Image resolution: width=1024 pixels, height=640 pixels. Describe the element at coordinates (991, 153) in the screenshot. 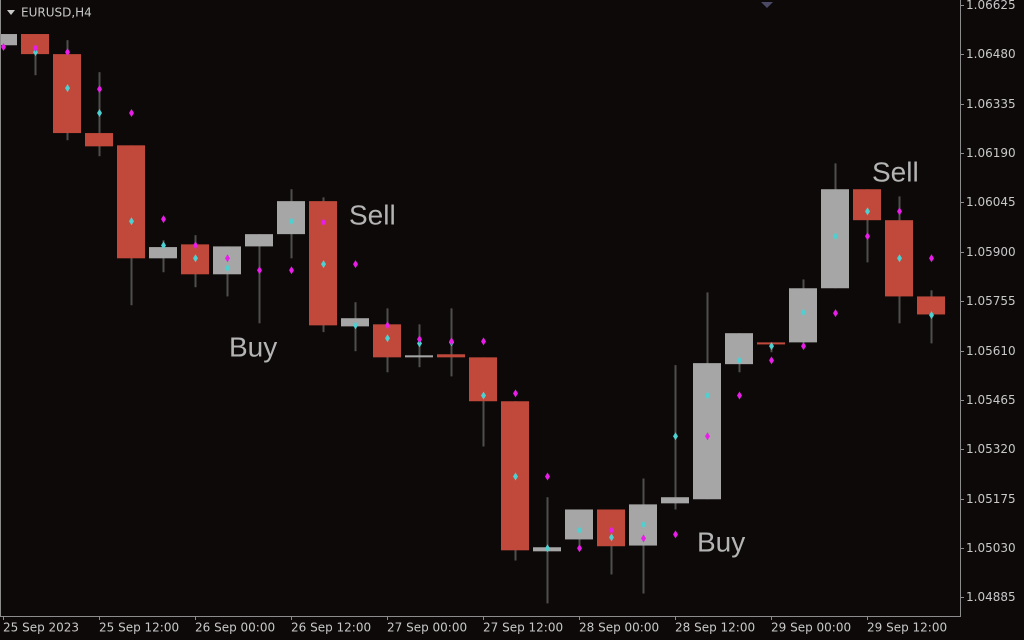

I see `y-tick-label: 1.06190` at that location.